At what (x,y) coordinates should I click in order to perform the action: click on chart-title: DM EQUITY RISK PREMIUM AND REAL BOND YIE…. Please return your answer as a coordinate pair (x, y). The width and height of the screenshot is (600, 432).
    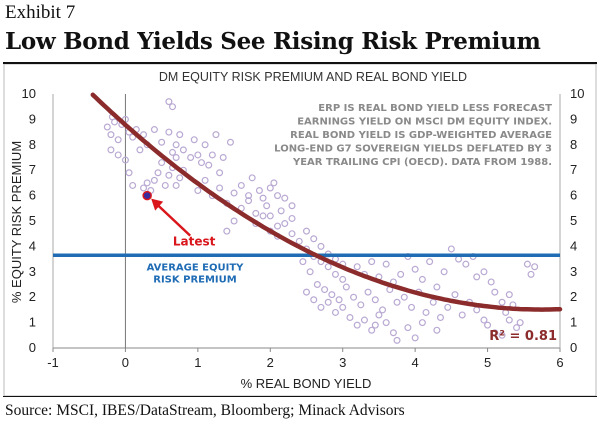
    Looking at the image, I should click on (313, 77).